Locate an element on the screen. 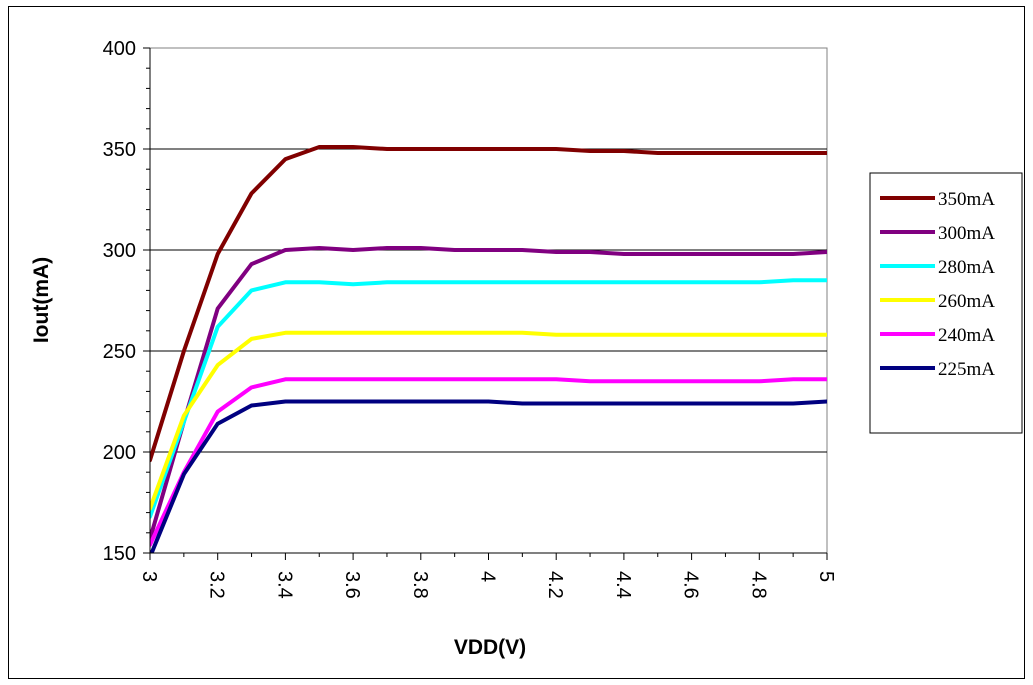 Image resolution: width=1033 pixels, height=685 pixels. legend-label: 240mA is located at coordinates (966, 335).